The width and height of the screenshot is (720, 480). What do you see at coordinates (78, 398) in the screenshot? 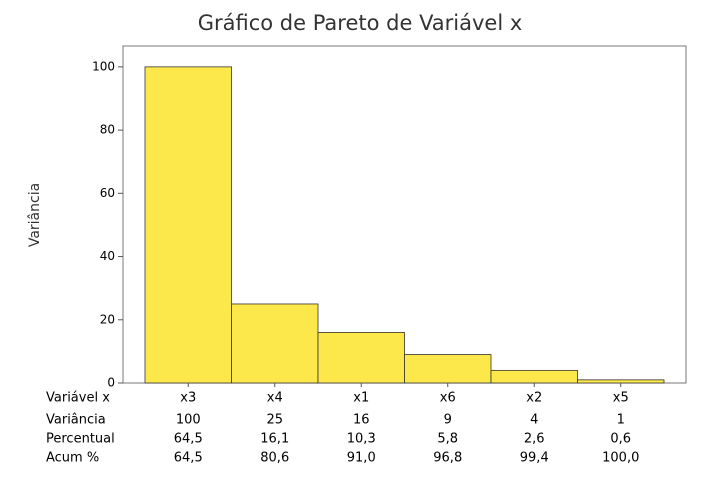
I see `table-row-label: Variável x` at bounding box center [78, 398].